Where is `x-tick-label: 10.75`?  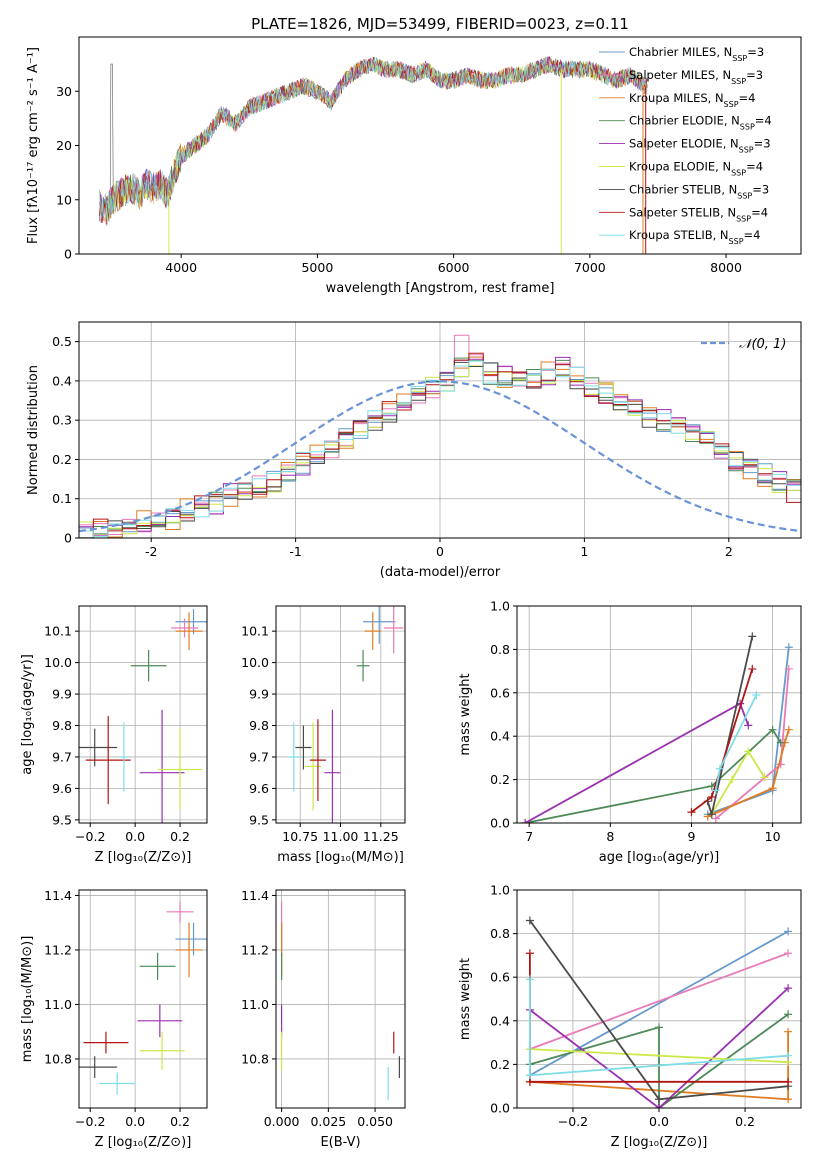
x-tick-label: 10.75 is located at coordinates (300, 836).